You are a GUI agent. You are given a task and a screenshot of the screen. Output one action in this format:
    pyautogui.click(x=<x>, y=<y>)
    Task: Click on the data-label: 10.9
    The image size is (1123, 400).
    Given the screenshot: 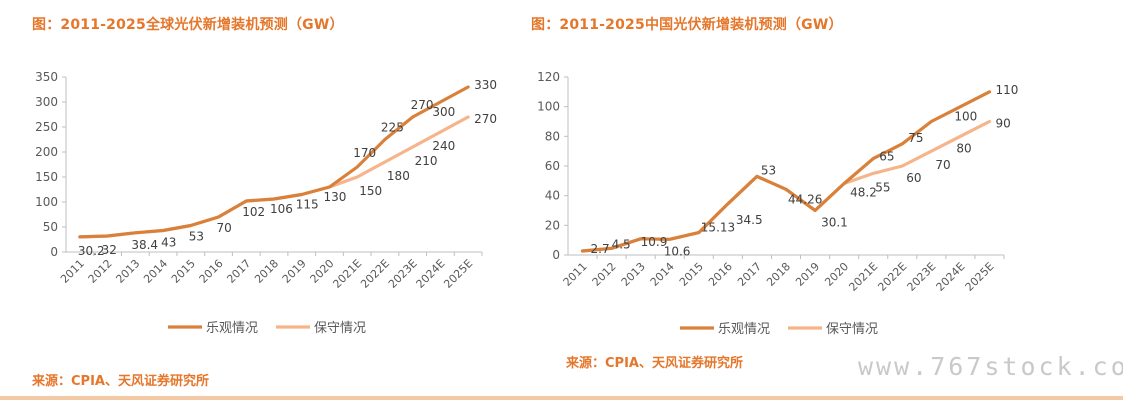 What is the action you would take?
    pyautogui.click(x=654, y=242)
    